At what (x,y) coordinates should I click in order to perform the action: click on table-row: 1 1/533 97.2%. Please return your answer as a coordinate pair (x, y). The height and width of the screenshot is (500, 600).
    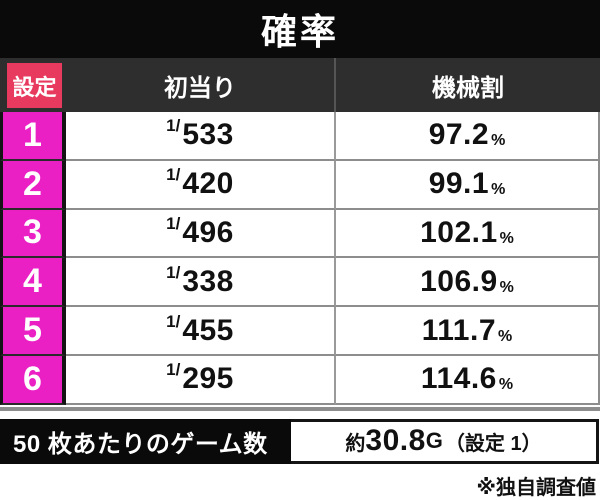
    Looking at the image, I should click on (300, 136).